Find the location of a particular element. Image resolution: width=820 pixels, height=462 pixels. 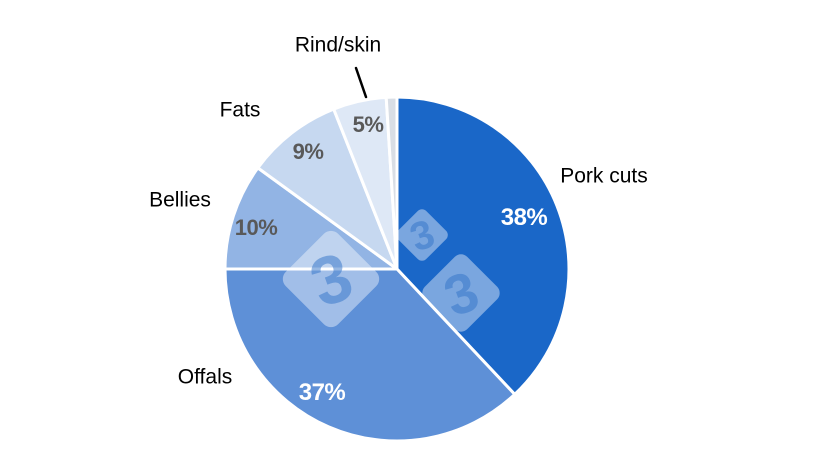

slice-pct-pork-cuts: 38% is located at coordinates (524, 217).